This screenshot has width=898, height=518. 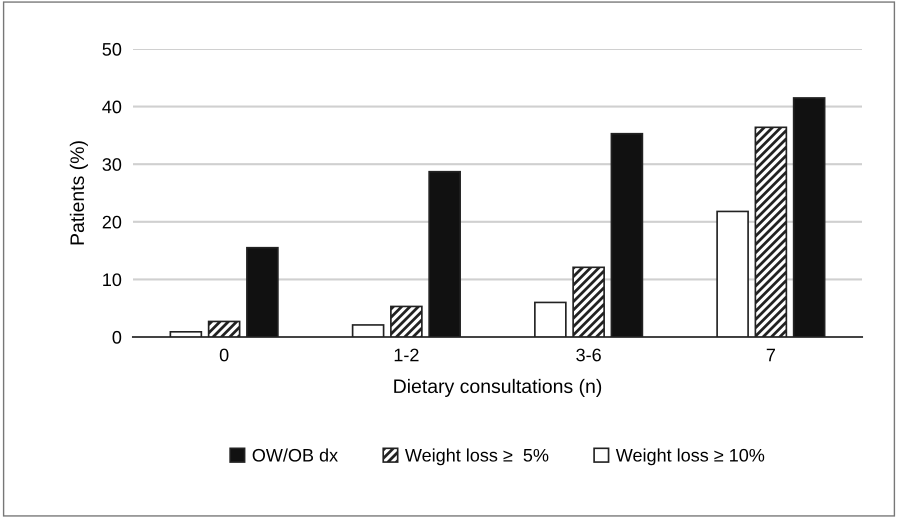 I want to click on x-tick-label: 1-2, so click(x=406, y=355).